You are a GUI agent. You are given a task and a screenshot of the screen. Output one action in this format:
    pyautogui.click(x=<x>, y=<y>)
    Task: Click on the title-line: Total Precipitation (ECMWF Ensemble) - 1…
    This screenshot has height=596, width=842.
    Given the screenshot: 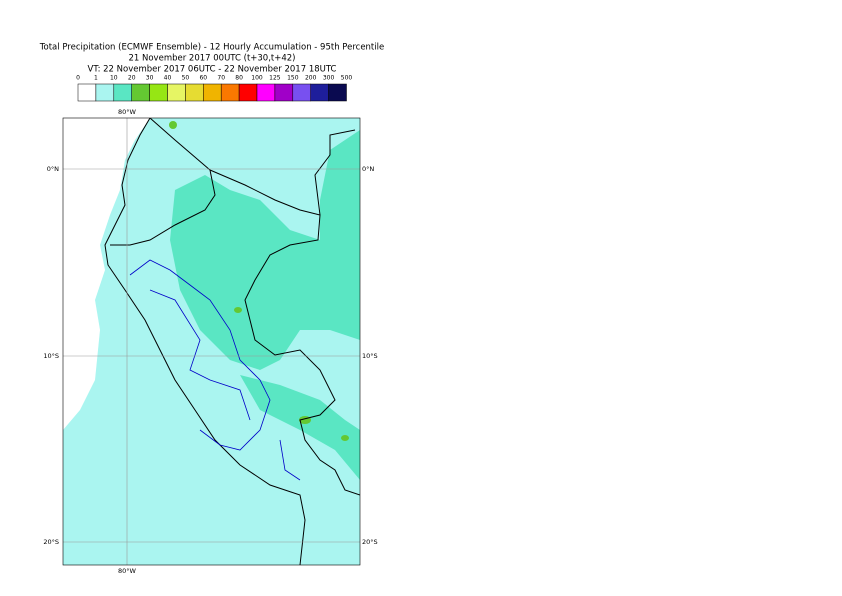 What is the action you would take?
    pyautogui.click(x=211, y=48)
    